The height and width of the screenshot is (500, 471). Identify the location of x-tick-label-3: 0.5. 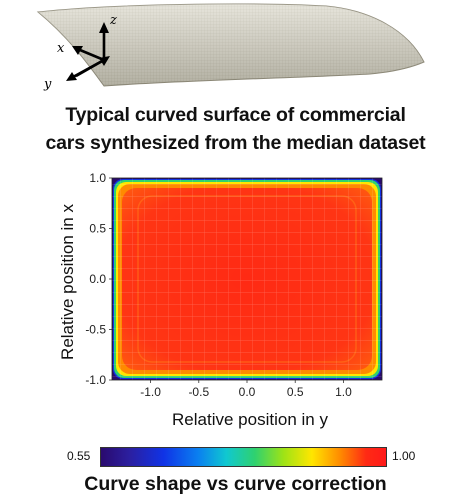
(295, 392).